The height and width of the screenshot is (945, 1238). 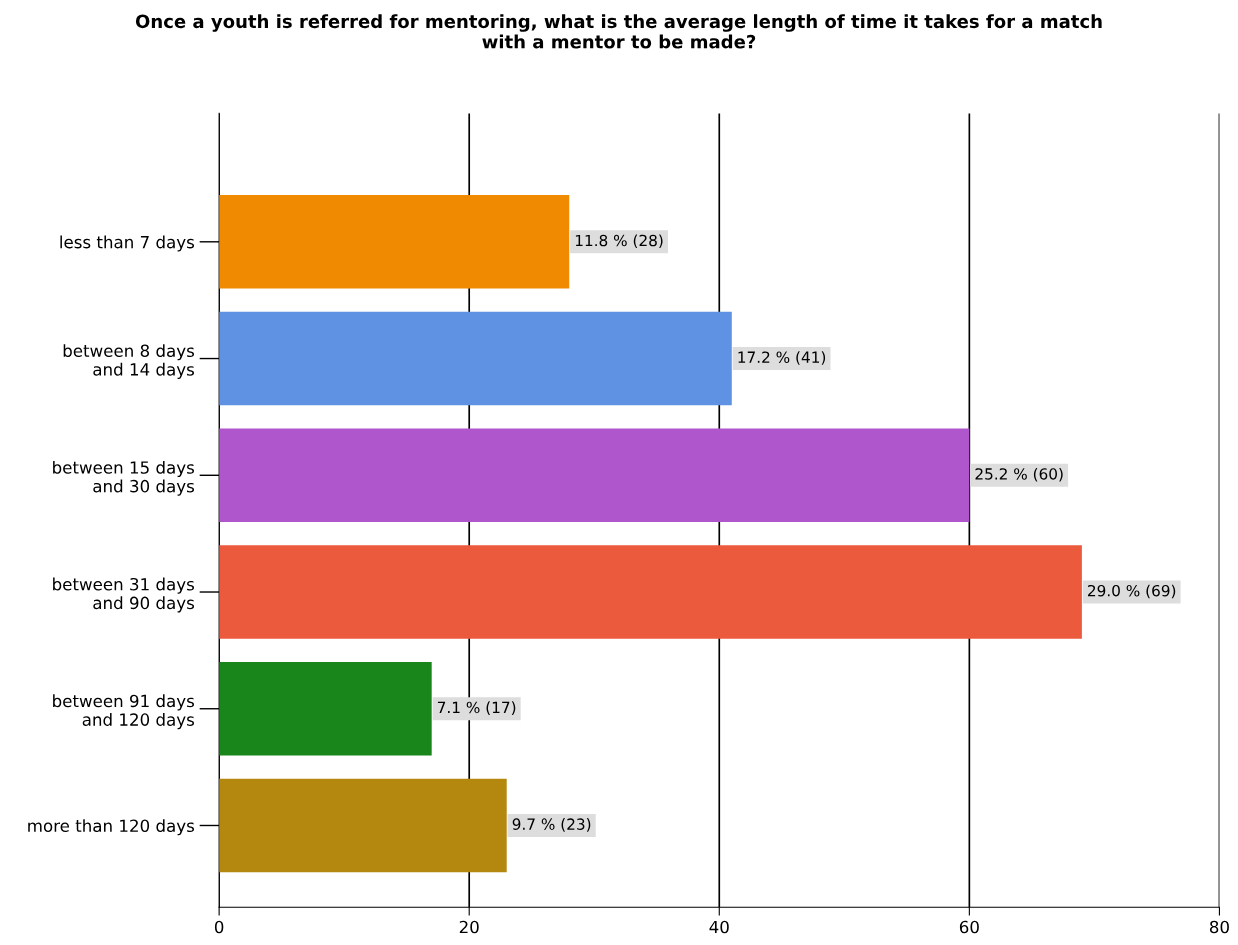 I want to click on x-tick-label: 0, so click(x=219, y=927).